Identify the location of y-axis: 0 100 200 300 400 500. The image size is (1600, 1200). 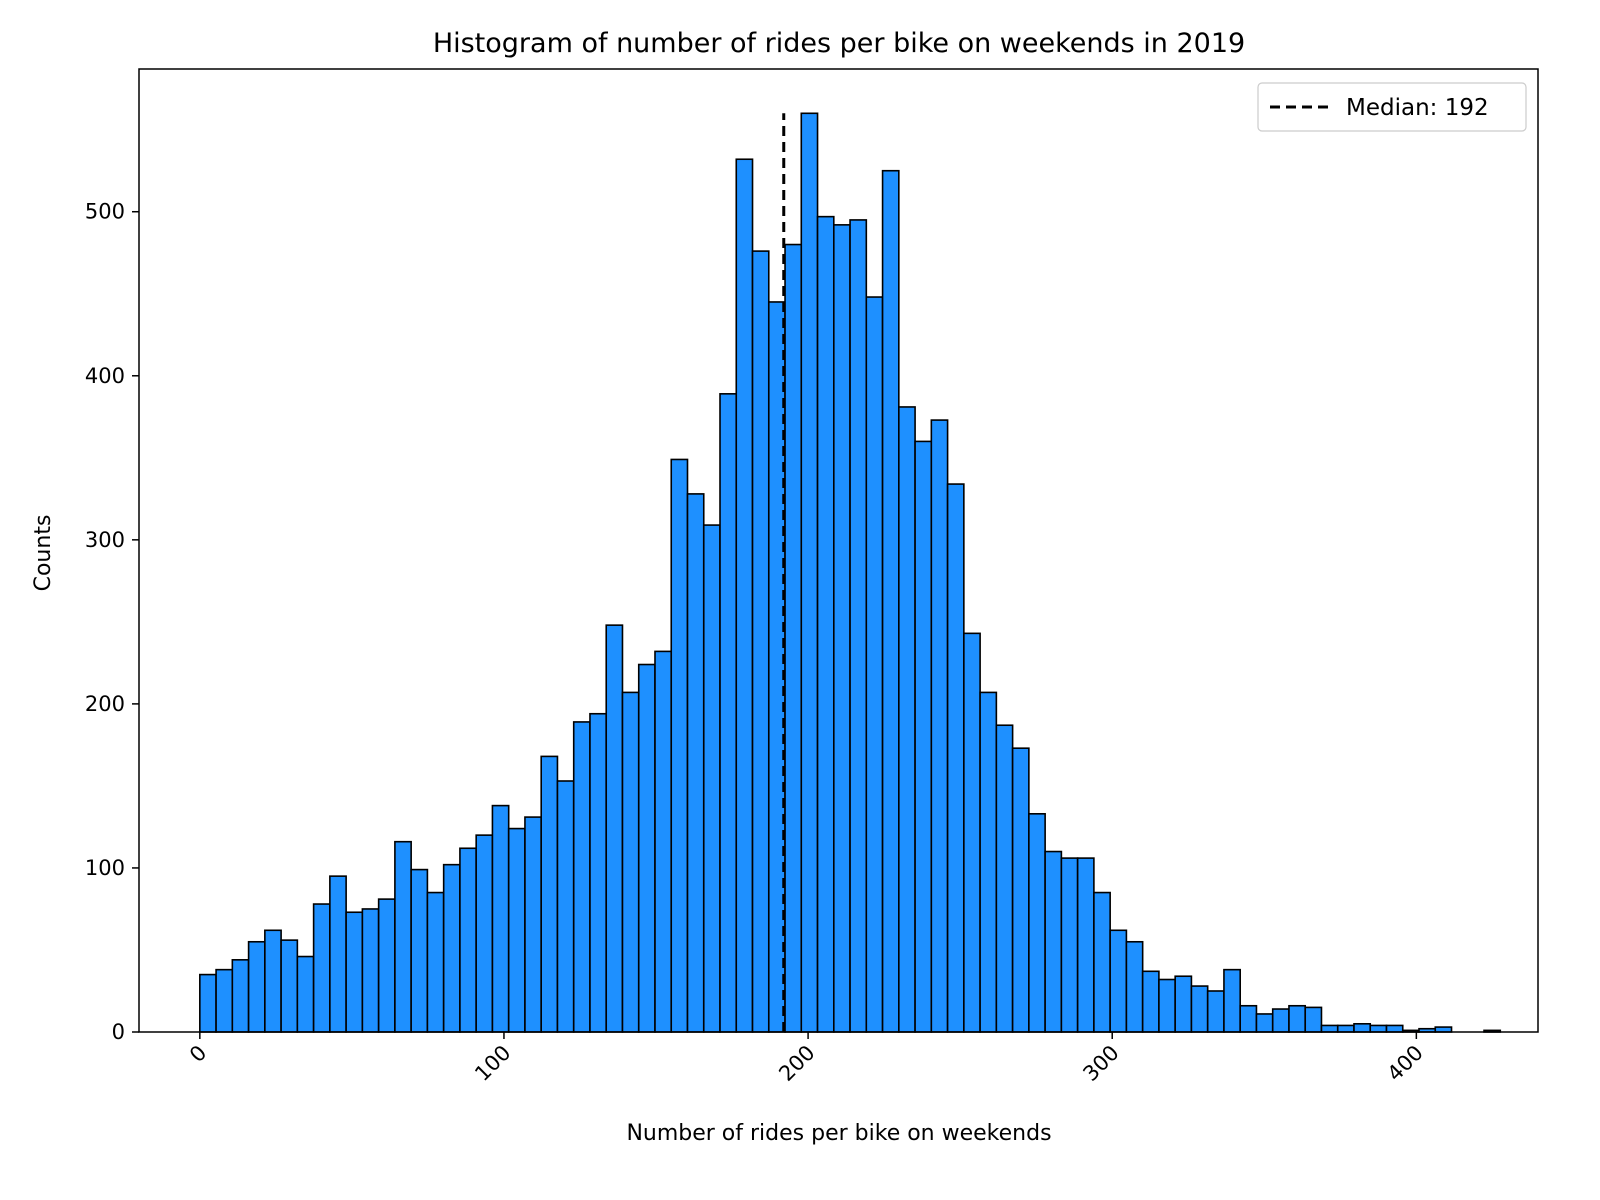
(112, 622).